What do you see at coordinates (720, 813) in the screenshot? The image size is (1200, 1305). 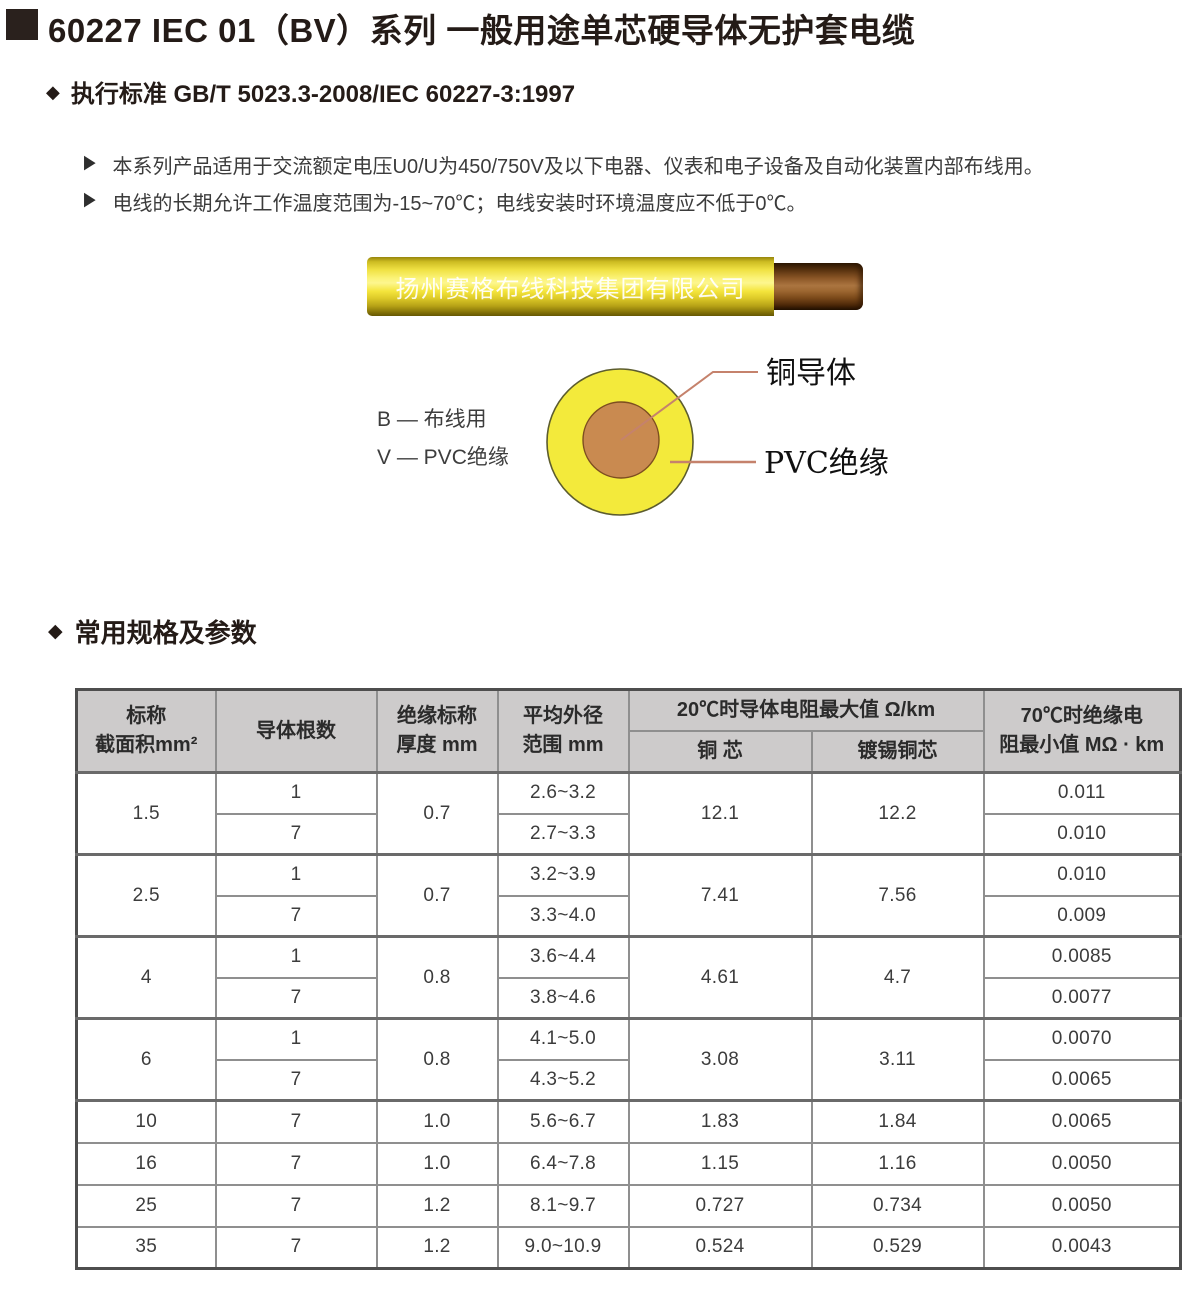 I see `cell-r-copper: 12.1` at bounding box center [720, 813].